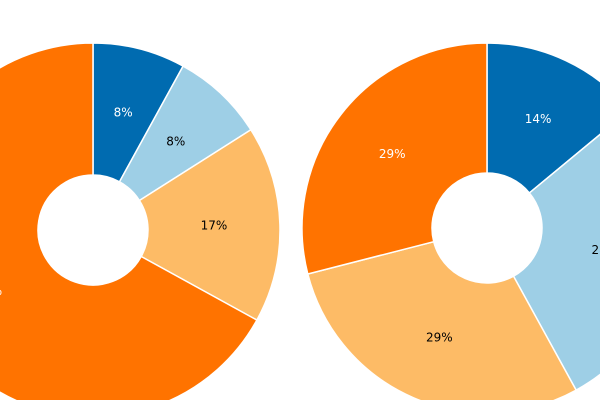 Image resolution: width=600 pixels, height=400 pixels. What do you see at coordinates (596, 250) in the screenshot?
I see `data-label: 28%` at bounding box center [596, 250].